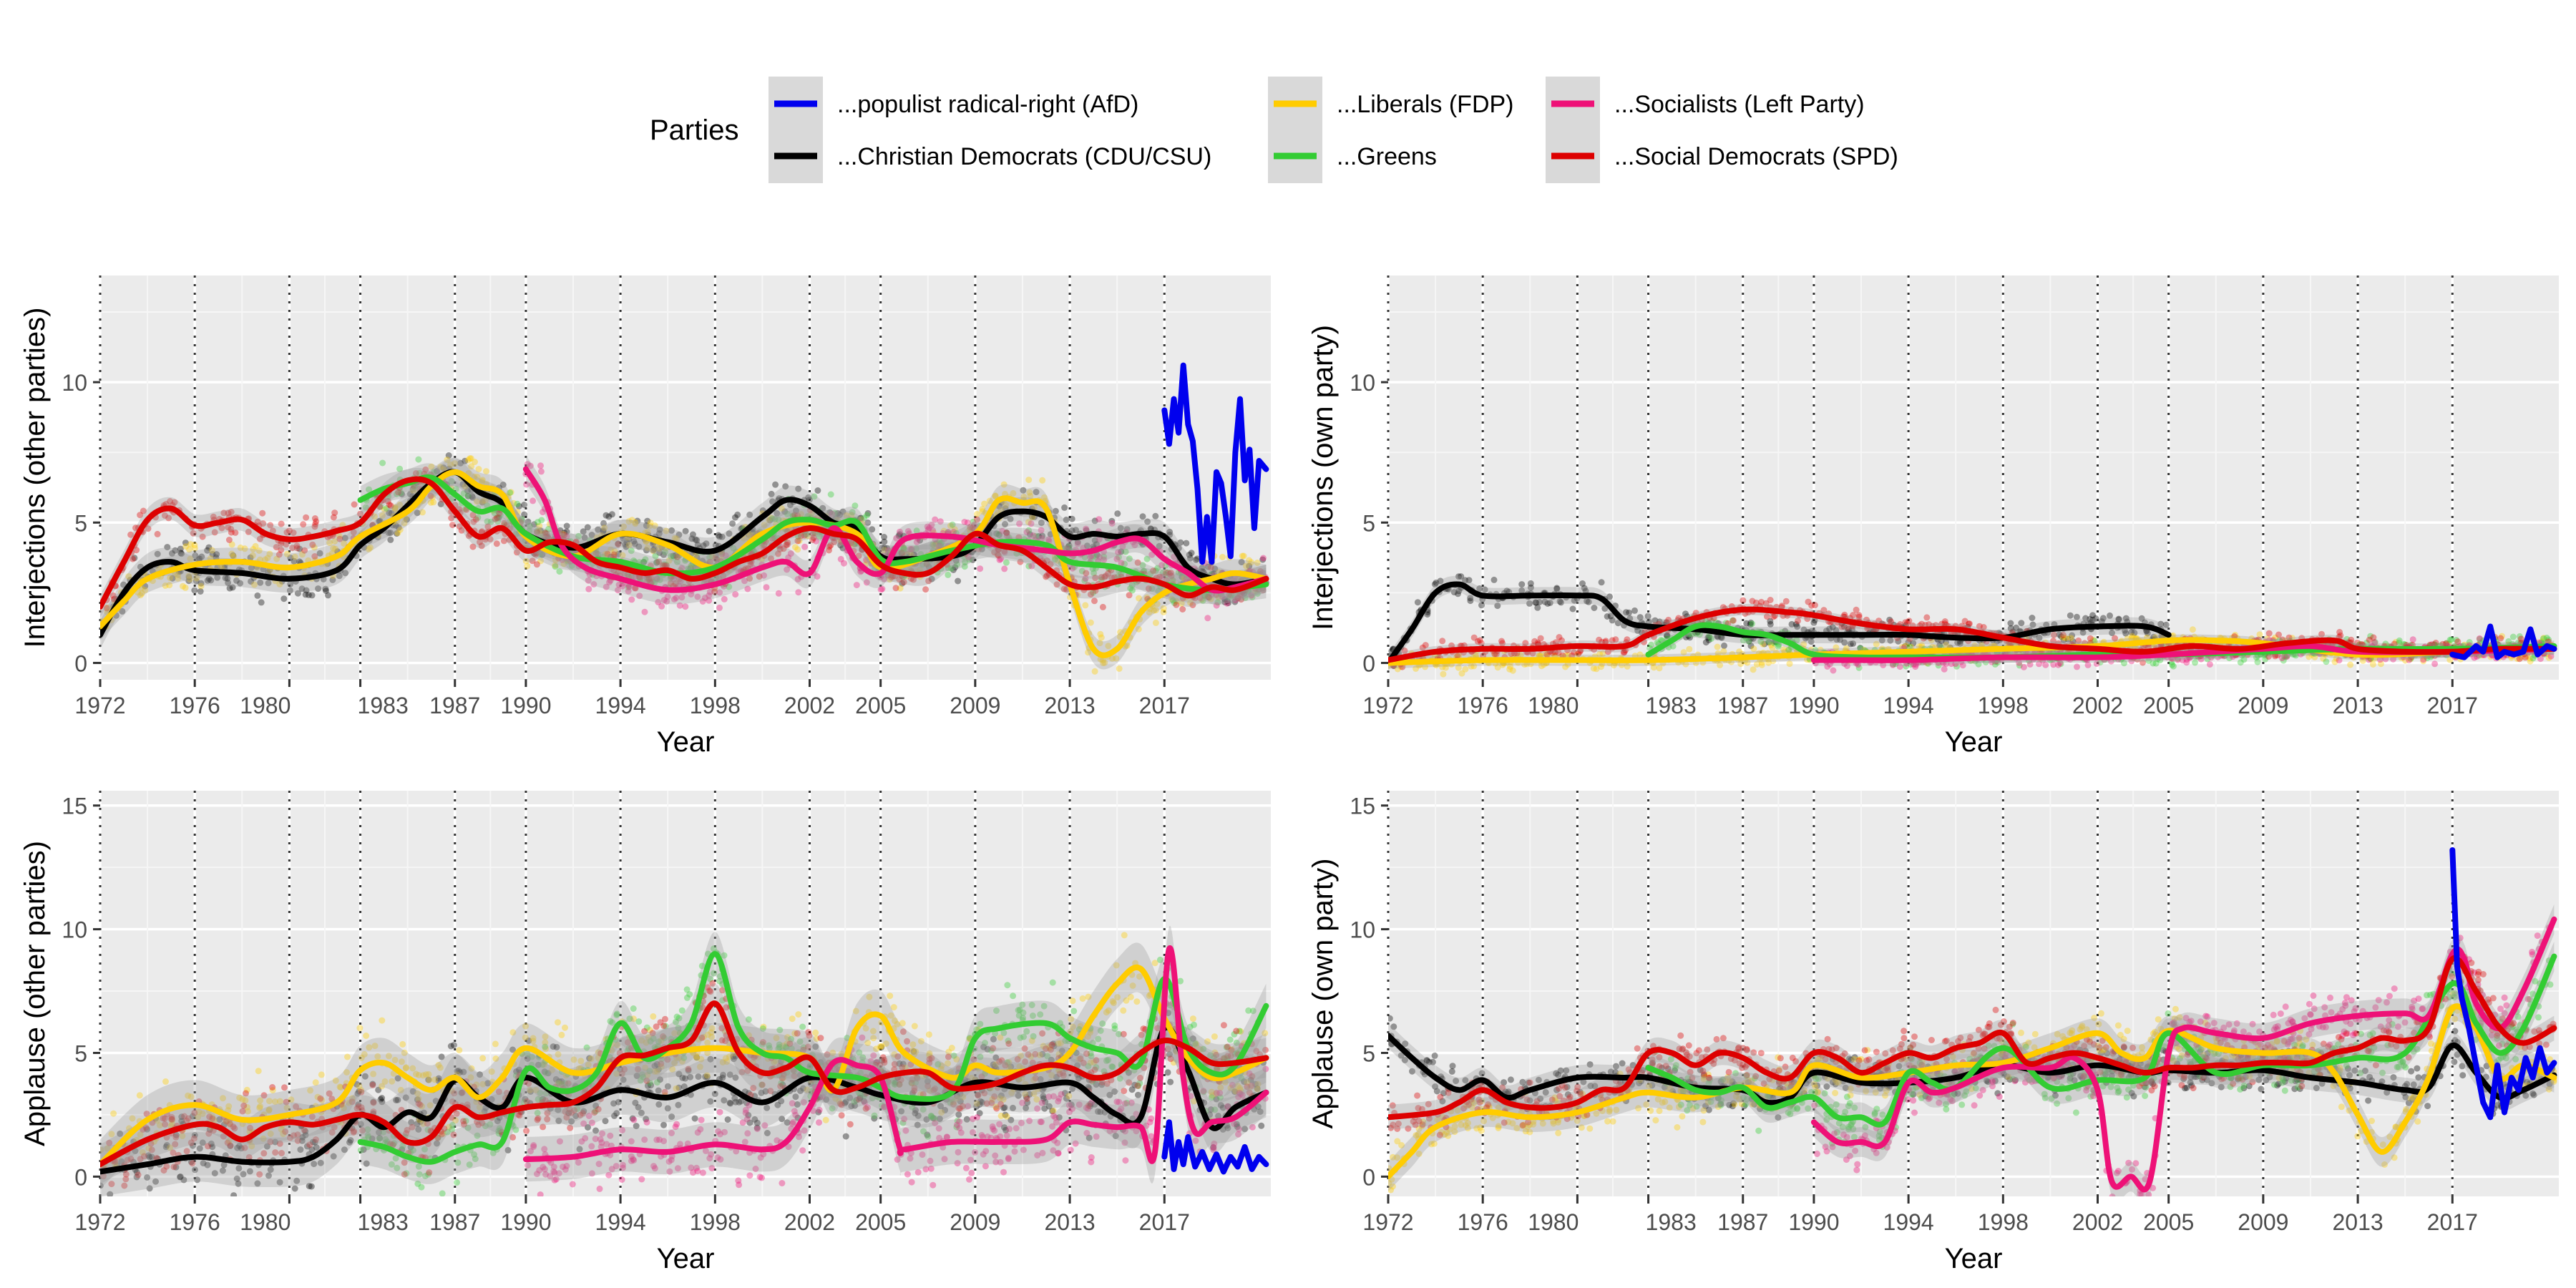  Describe the element at coordinates (987, 104) in the screenshot. I see `legend-label: ...populist radical-right (AfD)` at that location.